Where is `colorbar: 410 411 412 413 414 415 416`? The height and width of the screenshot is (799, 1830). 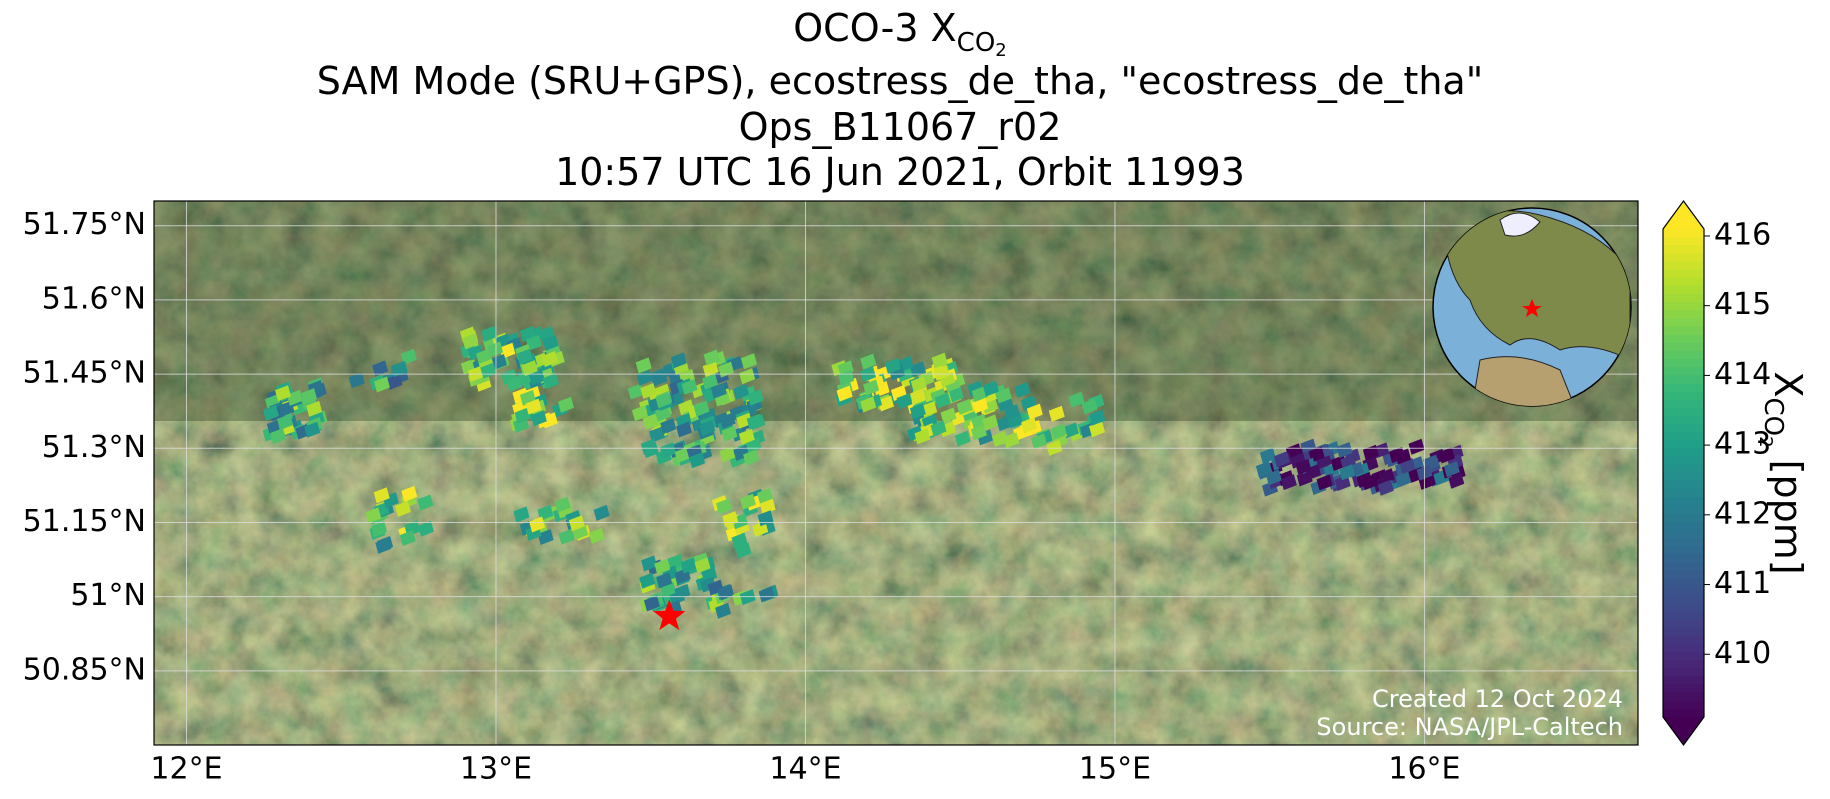
colorbar: 410 411 412 413 414 415 416 is located at coordinates (1716, 473).